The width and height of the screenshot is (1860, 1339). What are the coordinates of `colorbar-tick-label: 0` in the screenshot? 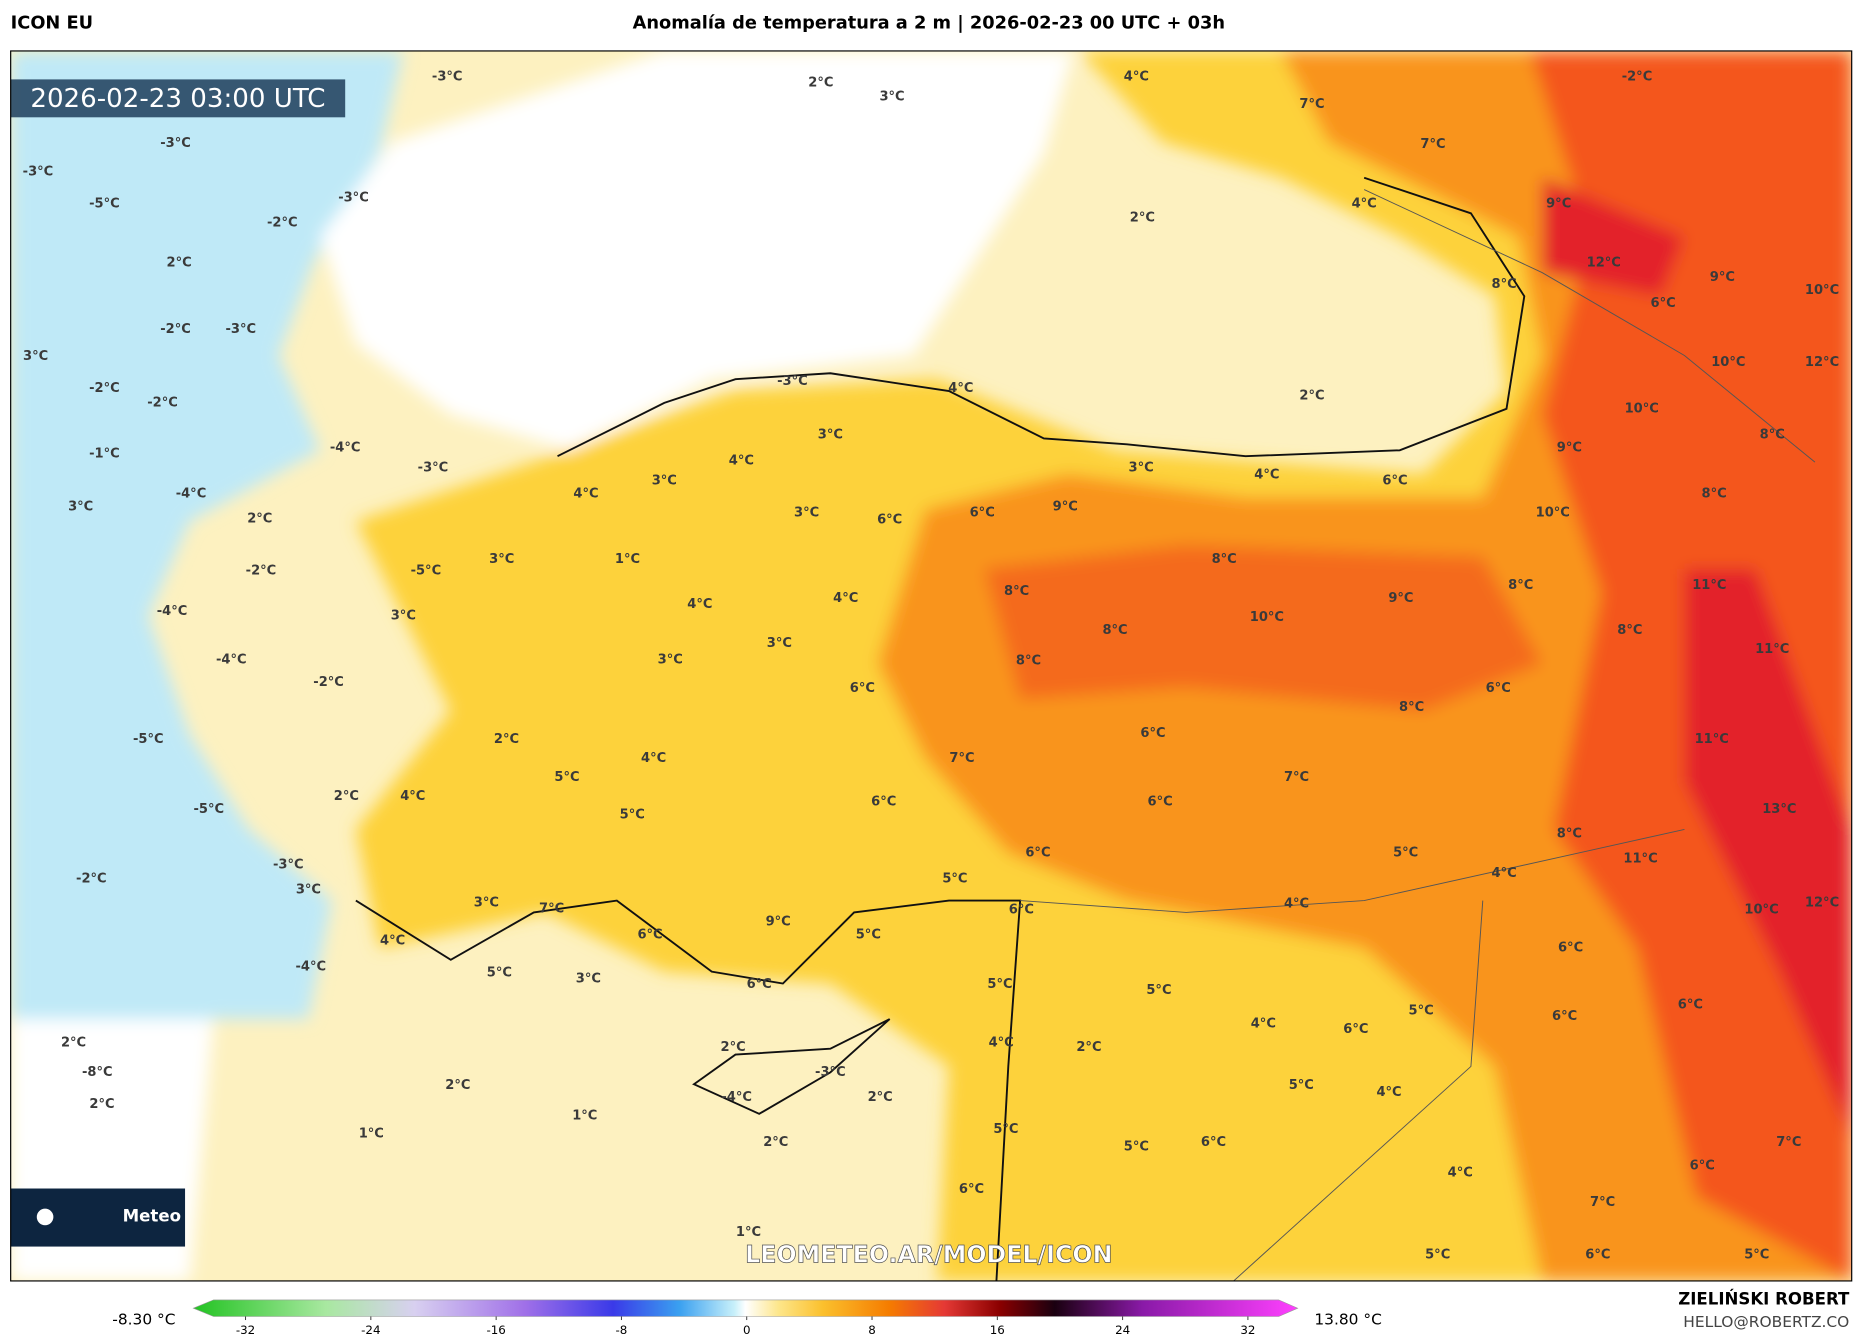 It's located at (747, 1330).